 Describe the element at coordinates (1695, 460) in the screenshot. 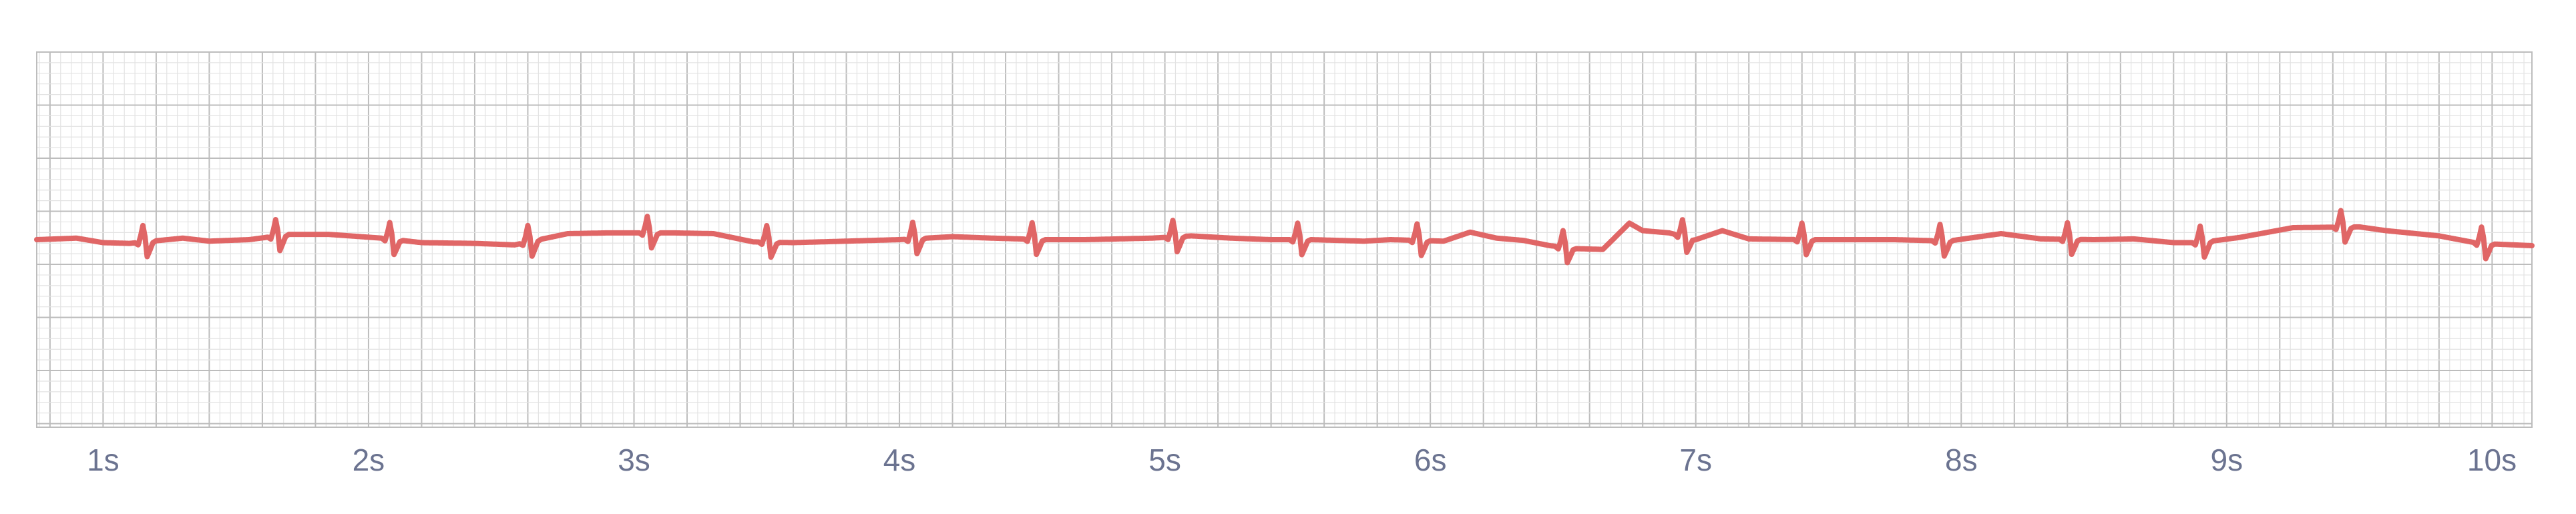

I see `x-tick-label: 7s` at that location.